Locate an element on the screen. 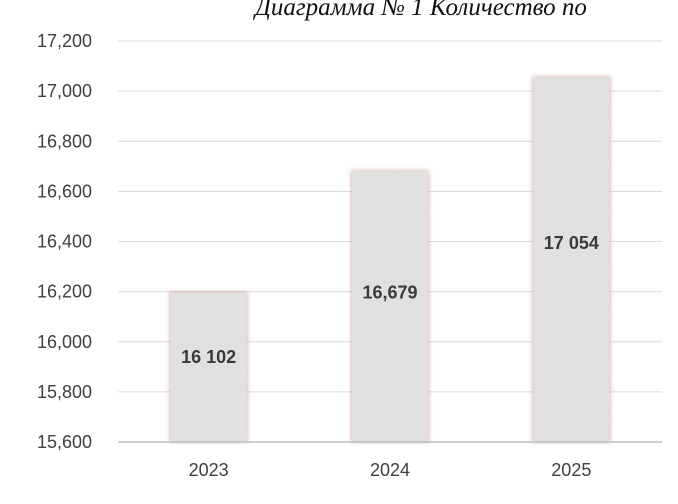  y-tick-label: 15,600 is located at coordinates (64, 442).